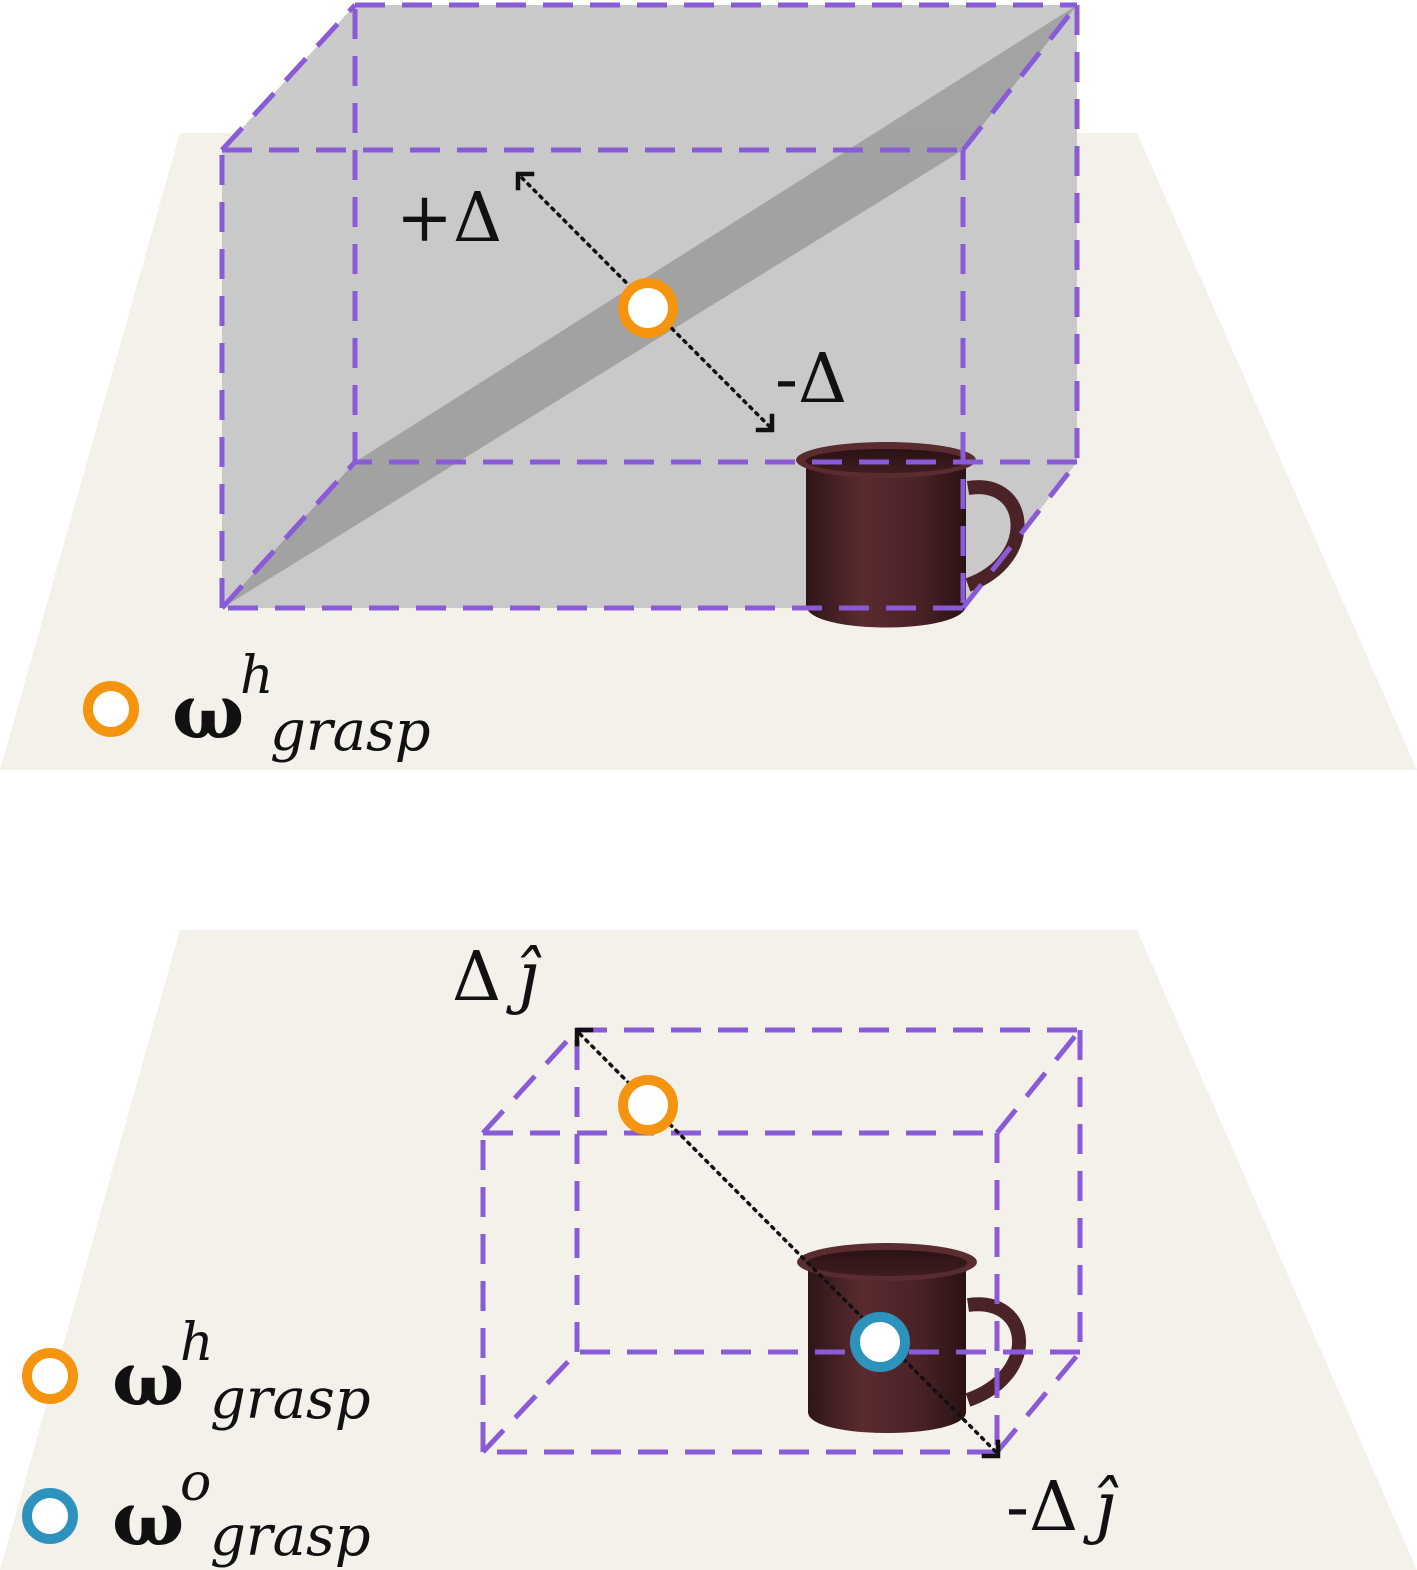 This screenshot has height=1570, width=1417. I want to click on mug, so click(910, 535).